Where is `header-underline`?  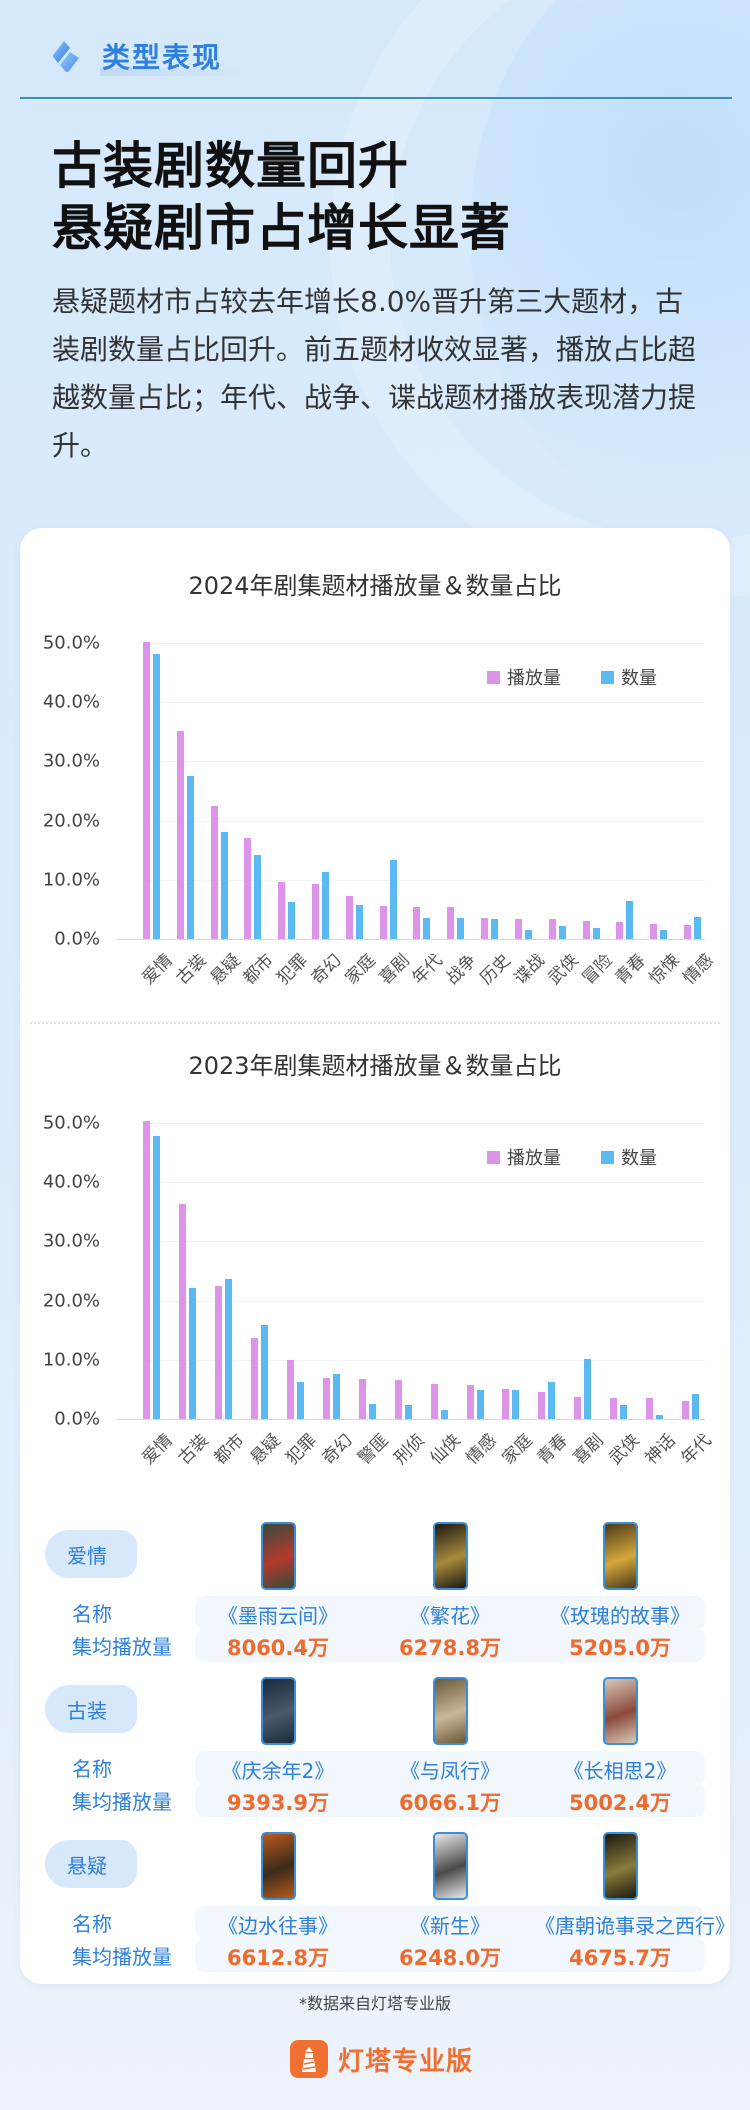 header-underline is located at coordinates (175, 72).